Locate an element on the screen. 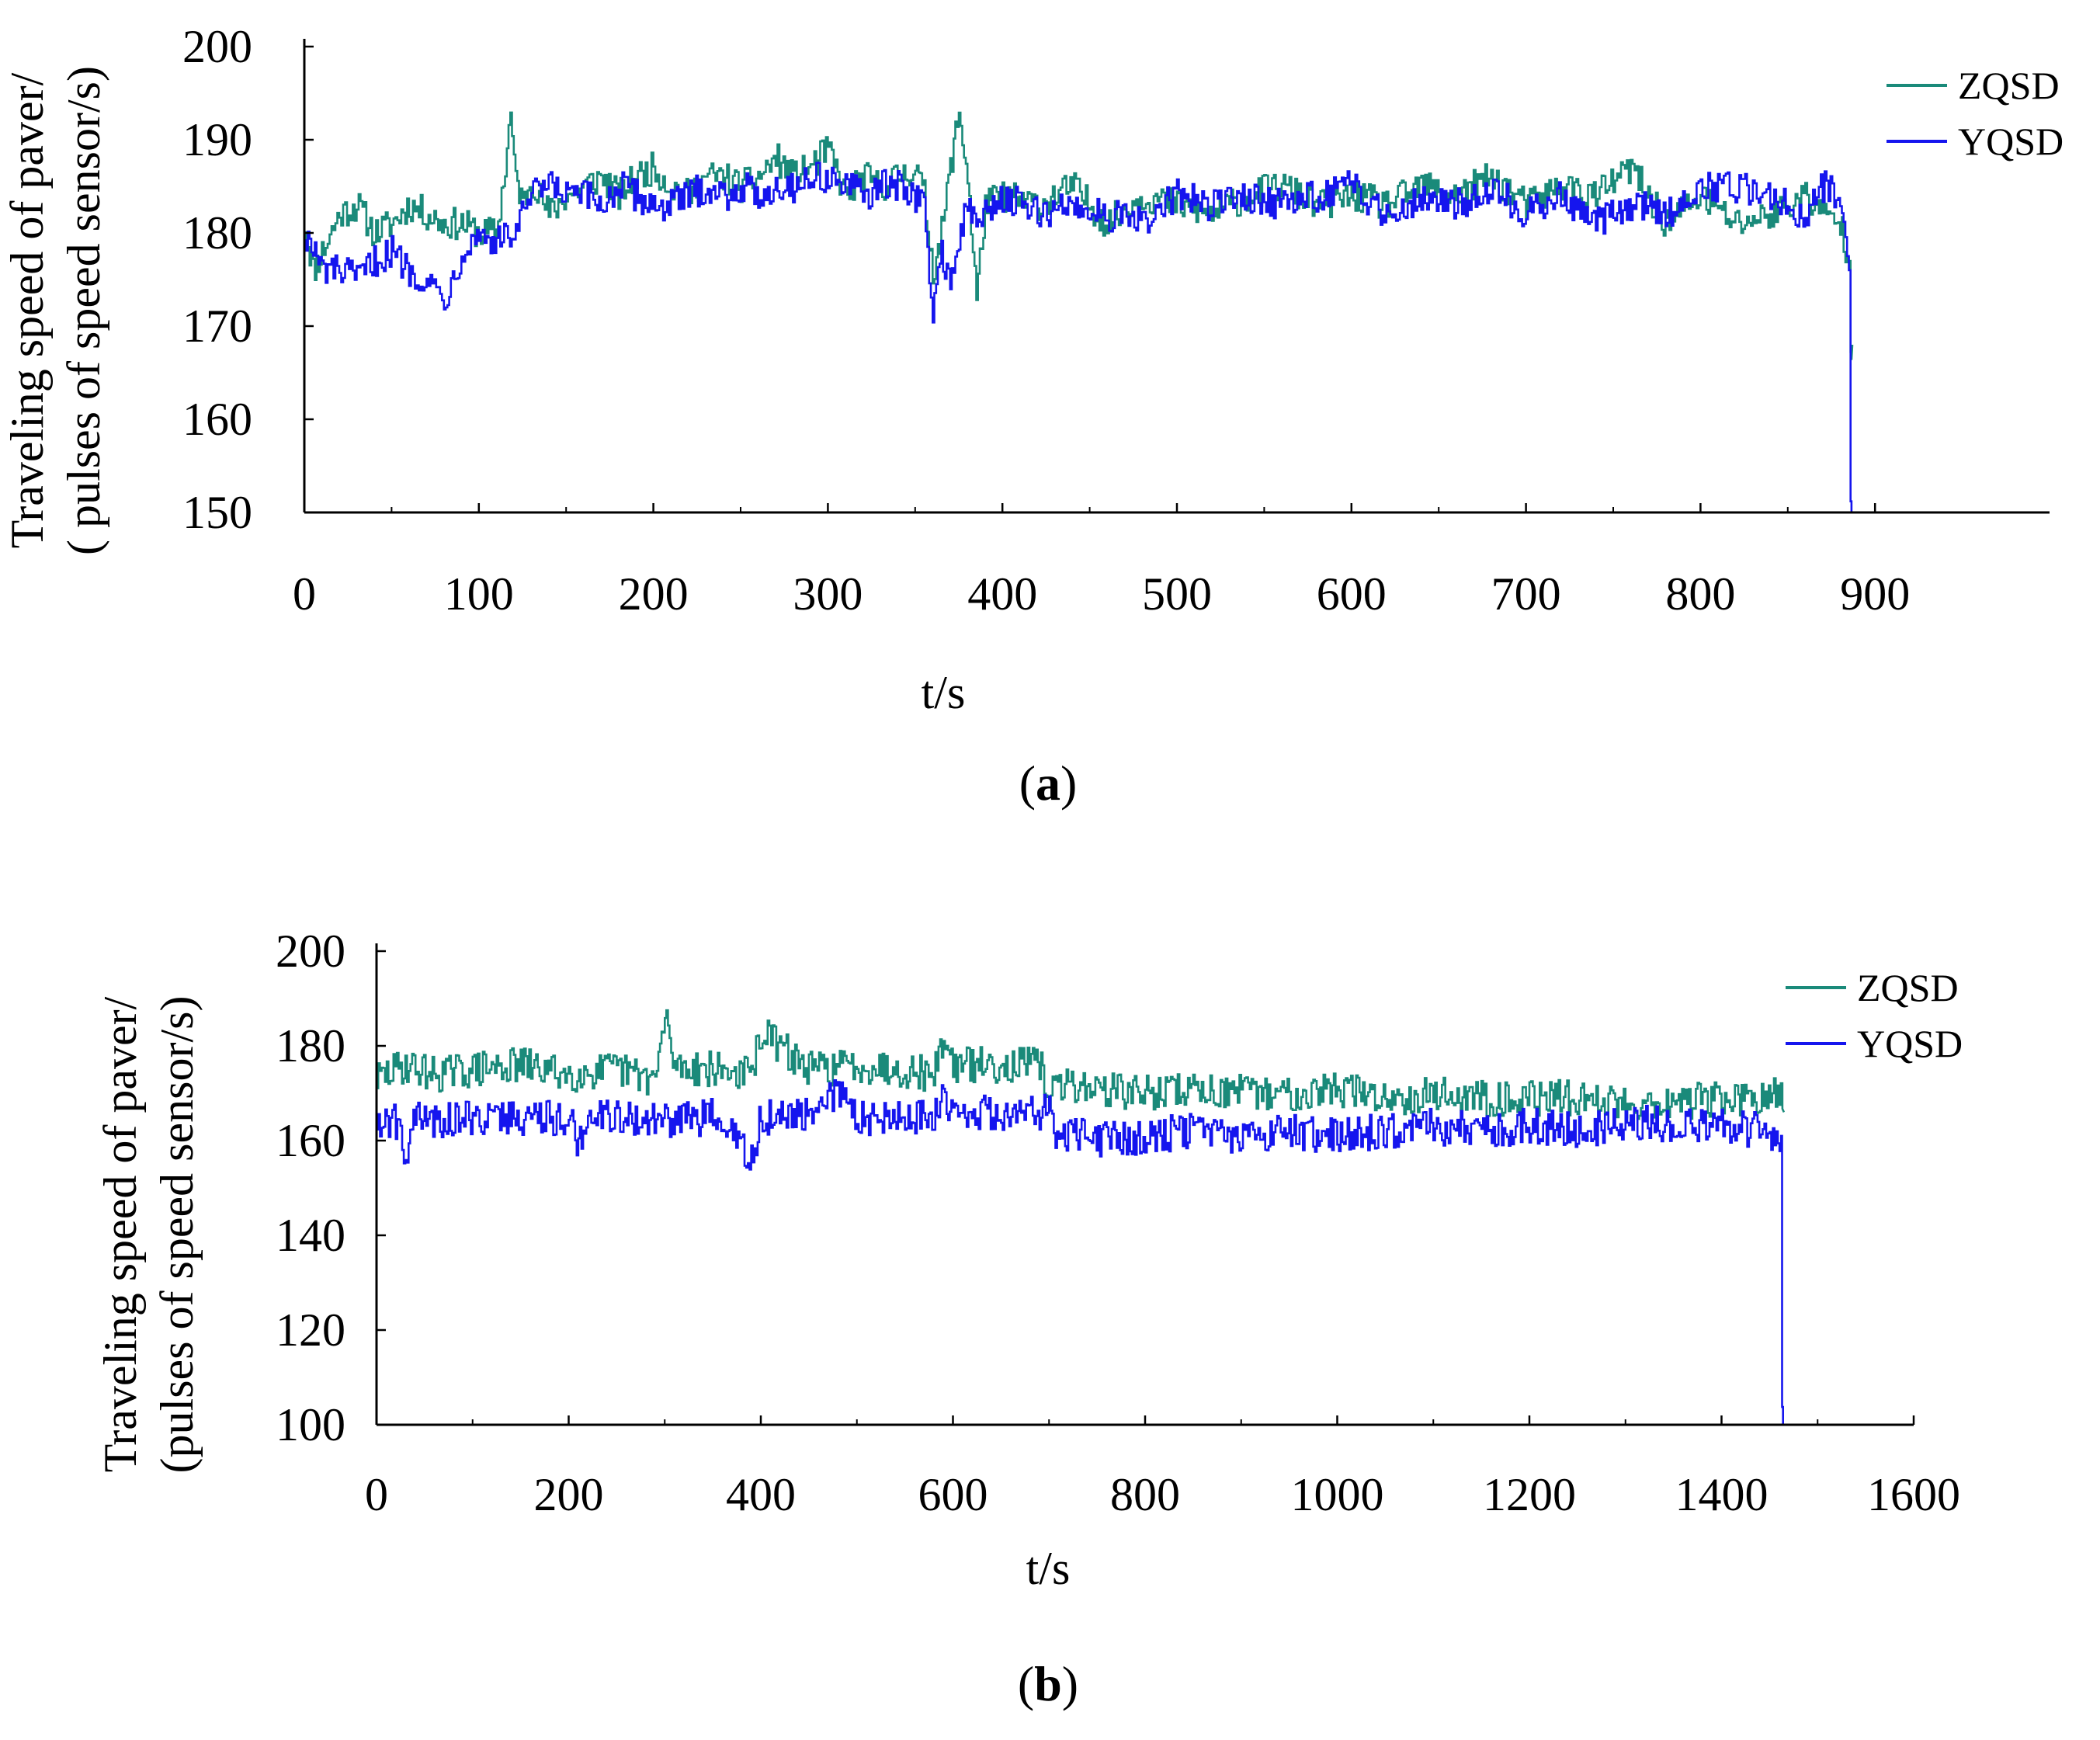 Image resolution: width=2100 pixels, height=1740 pixels. x-tick-label: 1600 is located at coordinates (1913, 1494).